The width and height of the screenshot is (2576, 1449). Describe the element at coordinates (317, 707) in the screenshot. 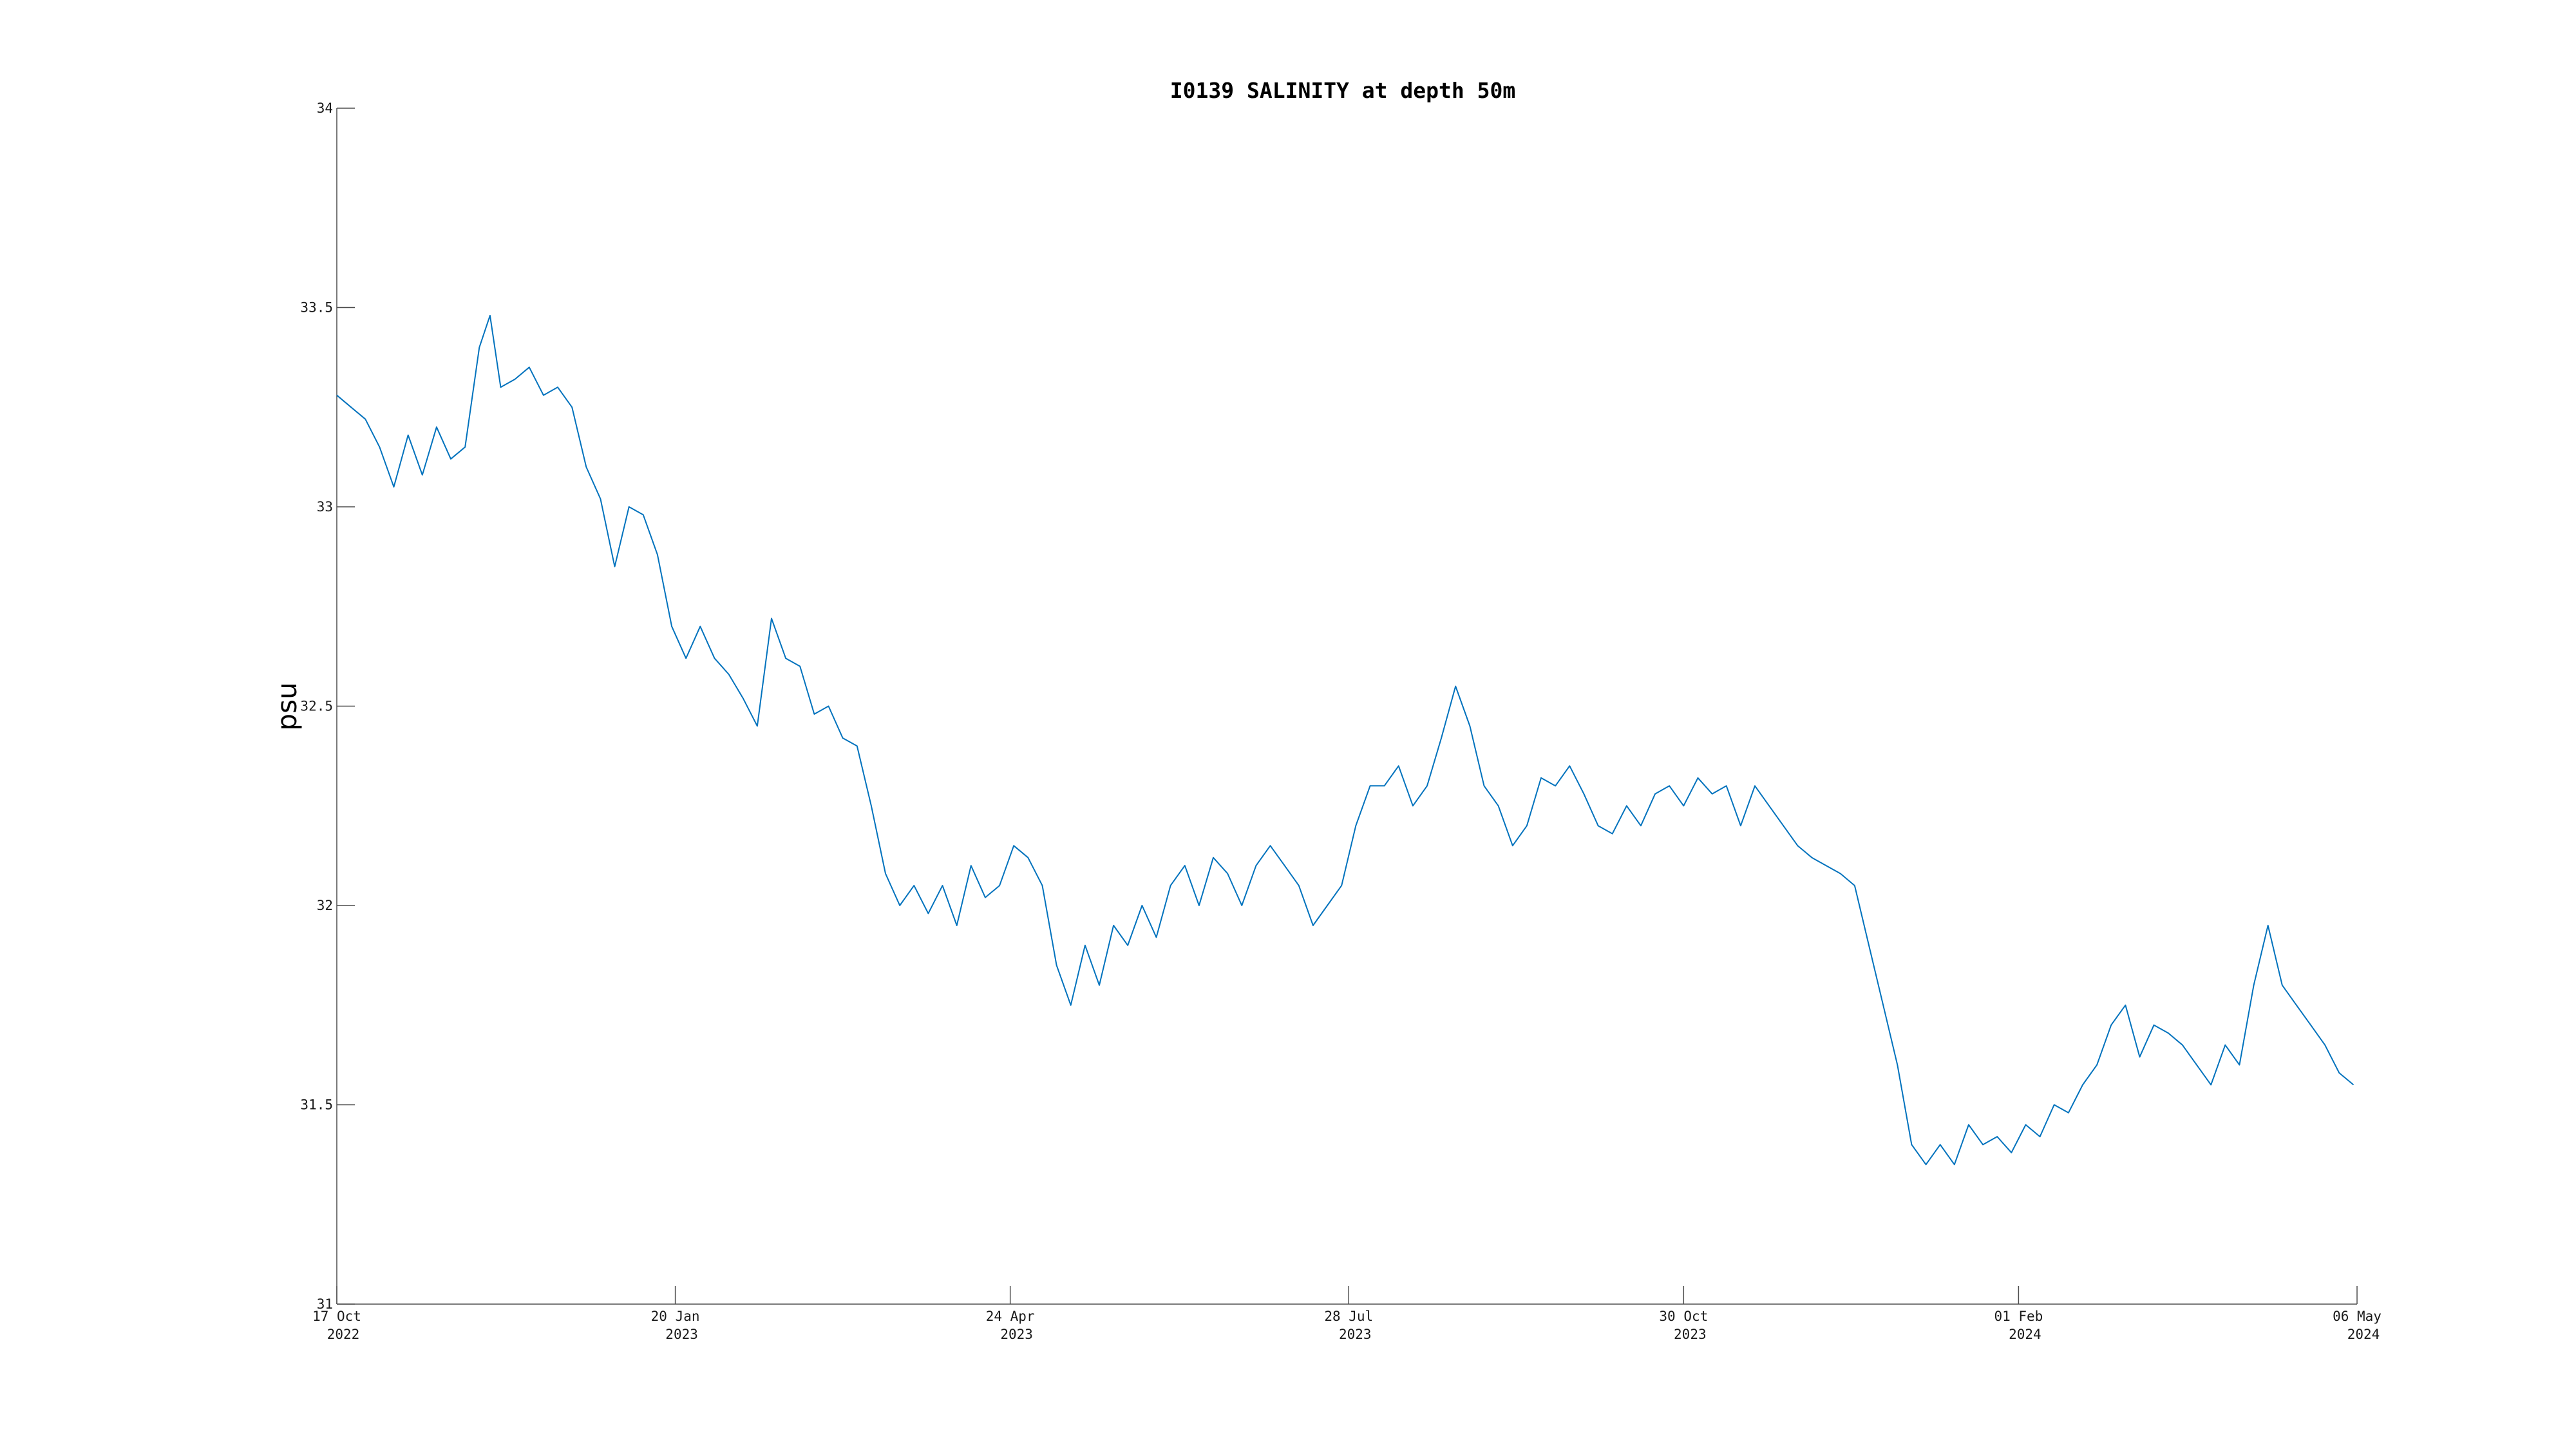

I see `y-tick-label: 32.5` at that location.